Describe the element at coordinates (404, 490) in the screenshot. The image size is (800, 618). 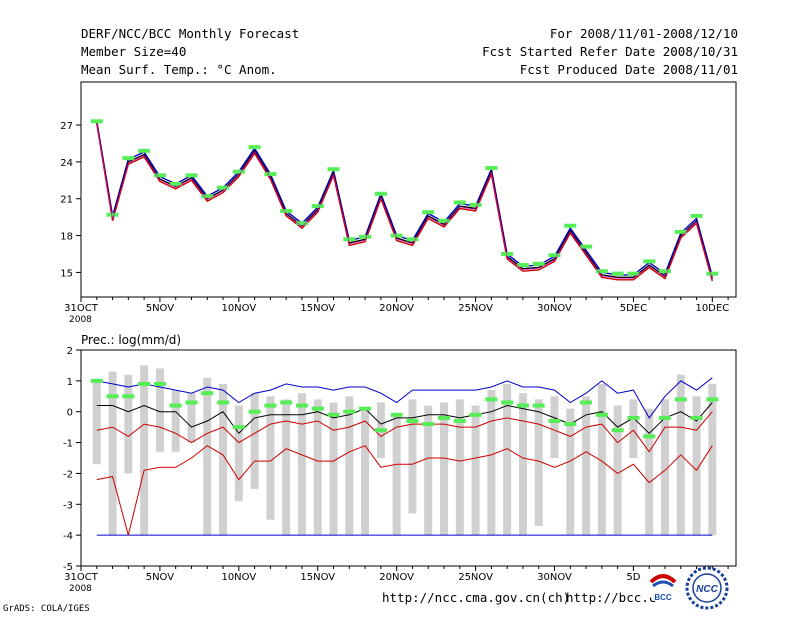
I see `series-lower-red` at that location.